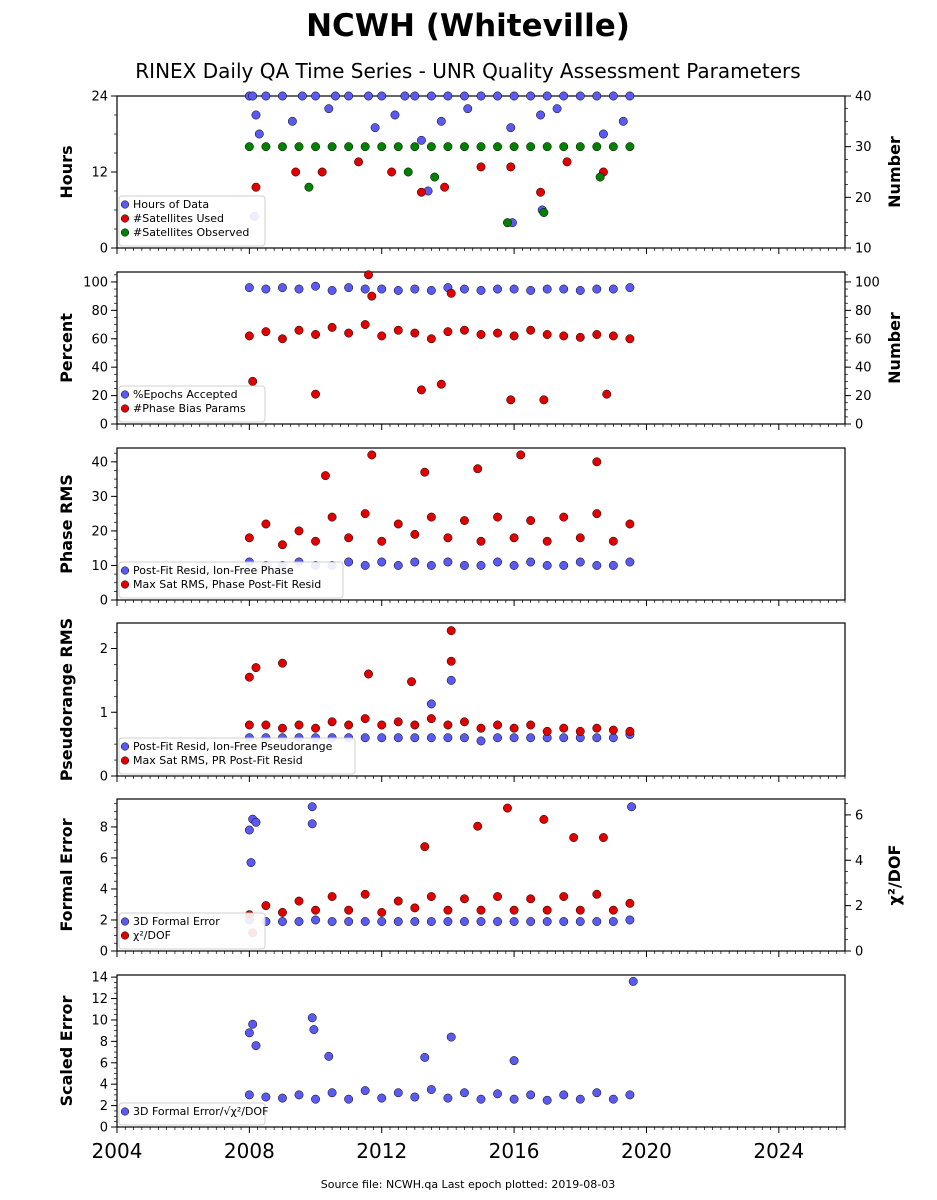  Describe the element at coordinates (863, 396) in the screenshot. I see `y-right-tick-label: 20` at that location.